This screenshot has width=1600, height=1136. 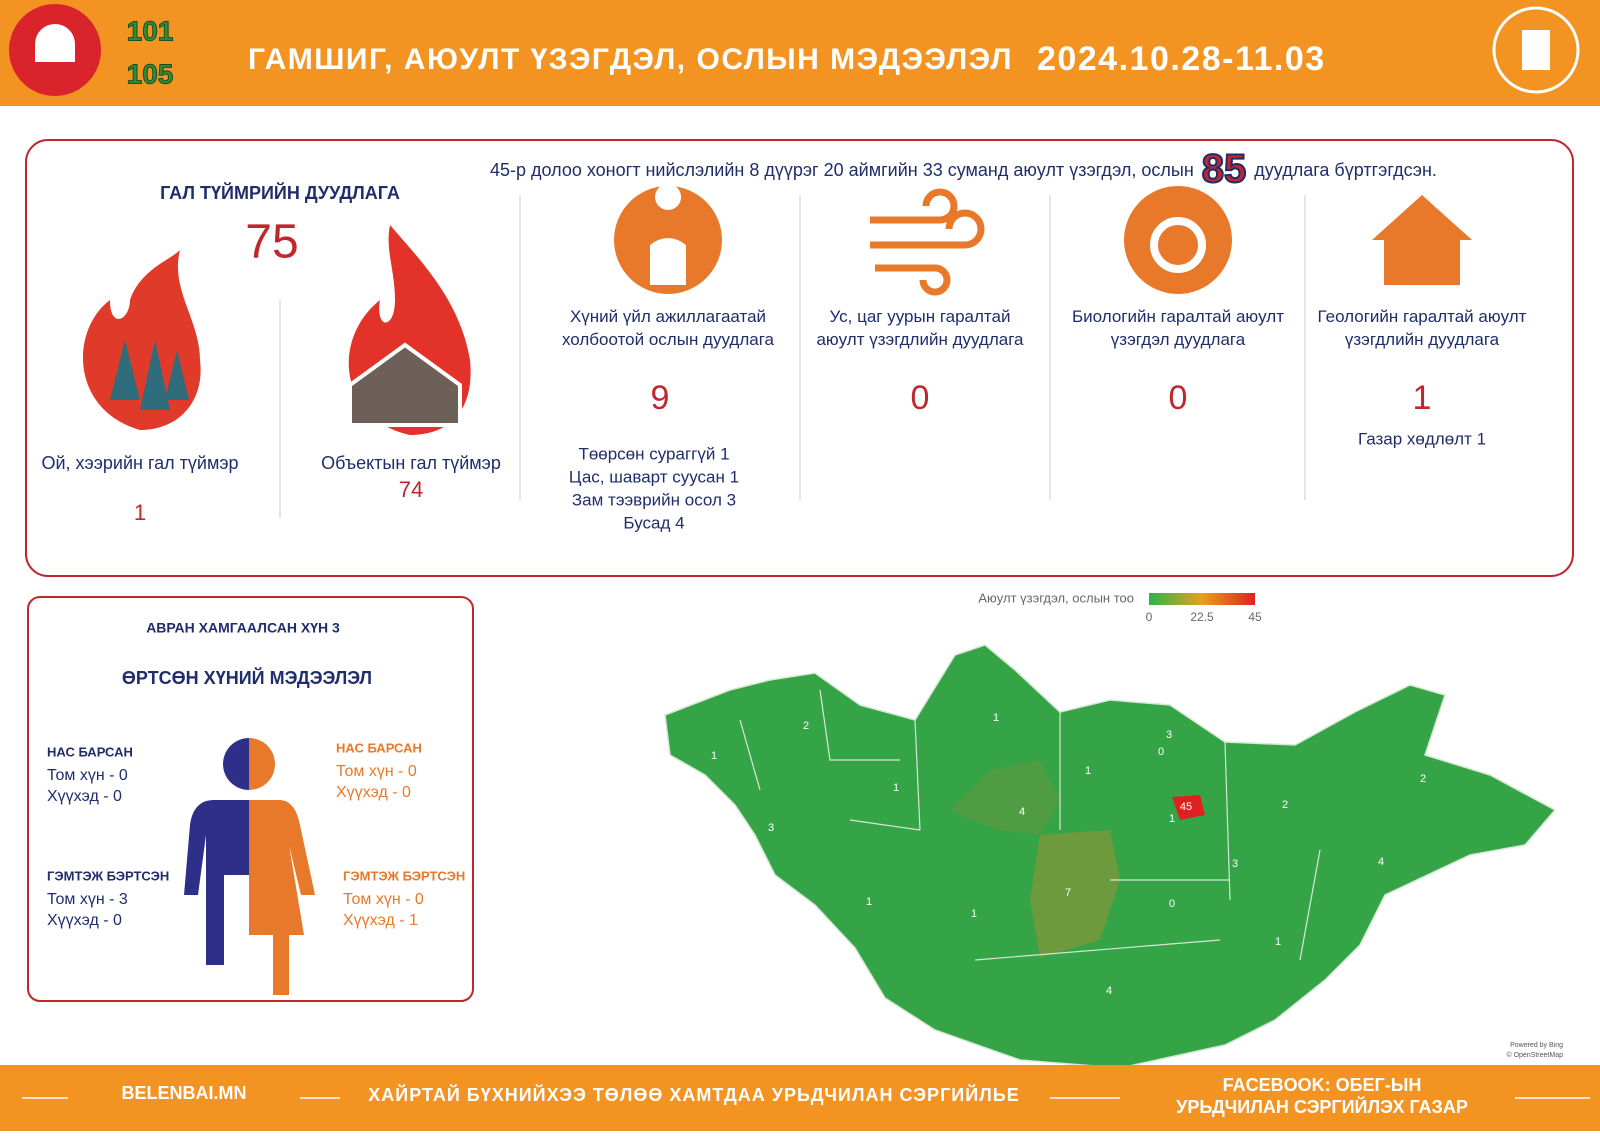 I want to click on footer-site: BELENBAI.MN, so click(x=184, y=1093).